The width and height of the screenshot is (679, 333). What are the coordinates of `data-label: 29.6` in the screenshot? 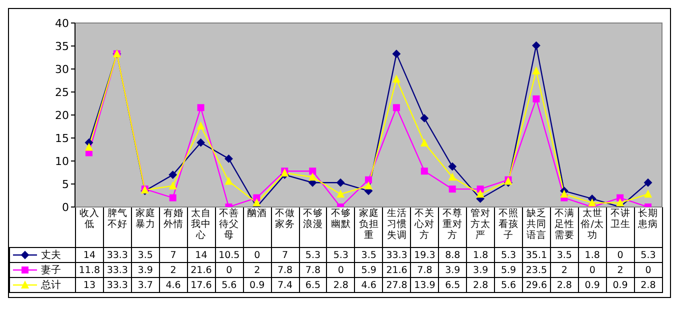 It's located at (536, 285).